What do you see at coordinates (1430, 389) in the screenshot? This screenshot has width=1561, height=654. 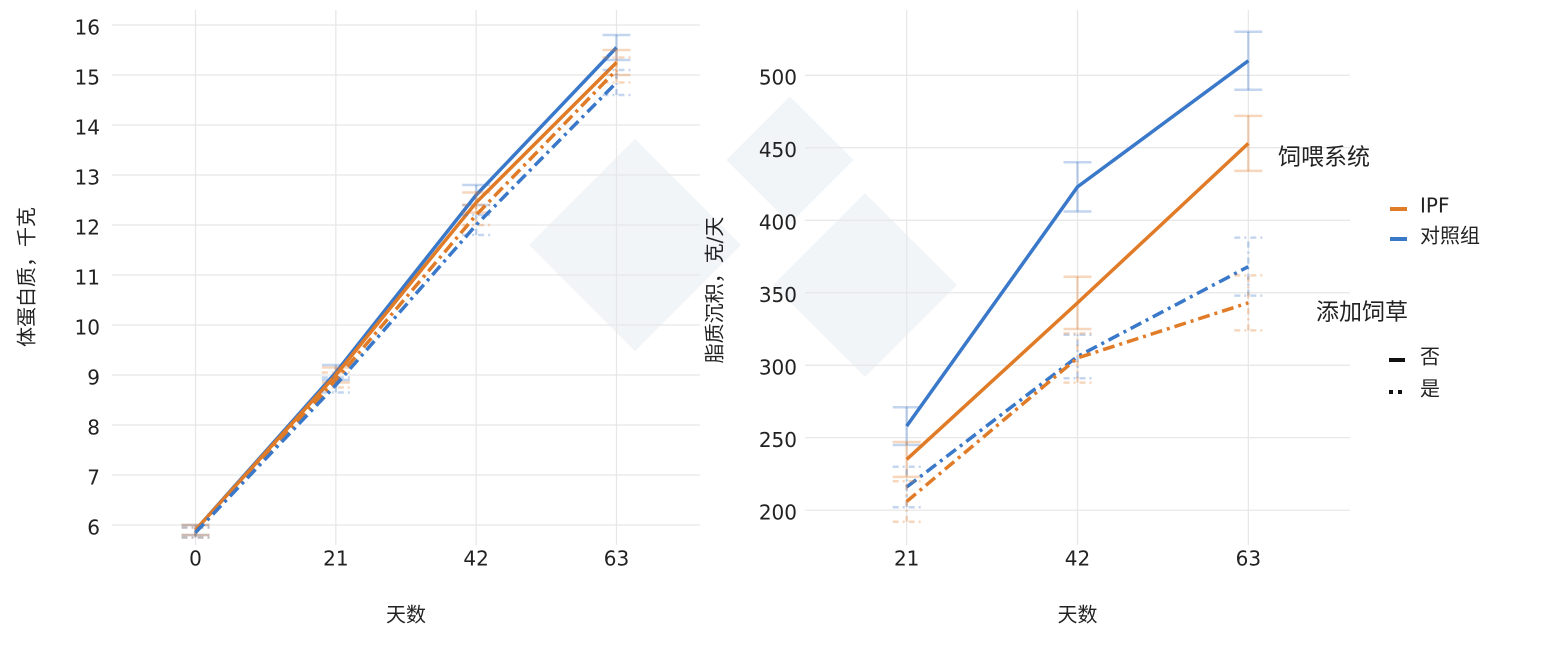 I see `legend-label: 是` at bounding box center [1430, 389].